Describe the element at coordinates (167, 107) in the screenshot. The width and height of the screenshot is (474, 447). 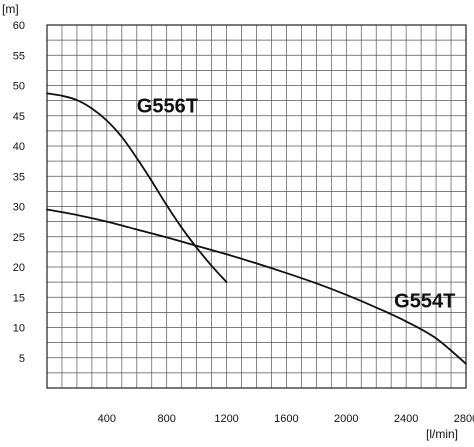
I see `series-label-g556t: G556T` at that location.